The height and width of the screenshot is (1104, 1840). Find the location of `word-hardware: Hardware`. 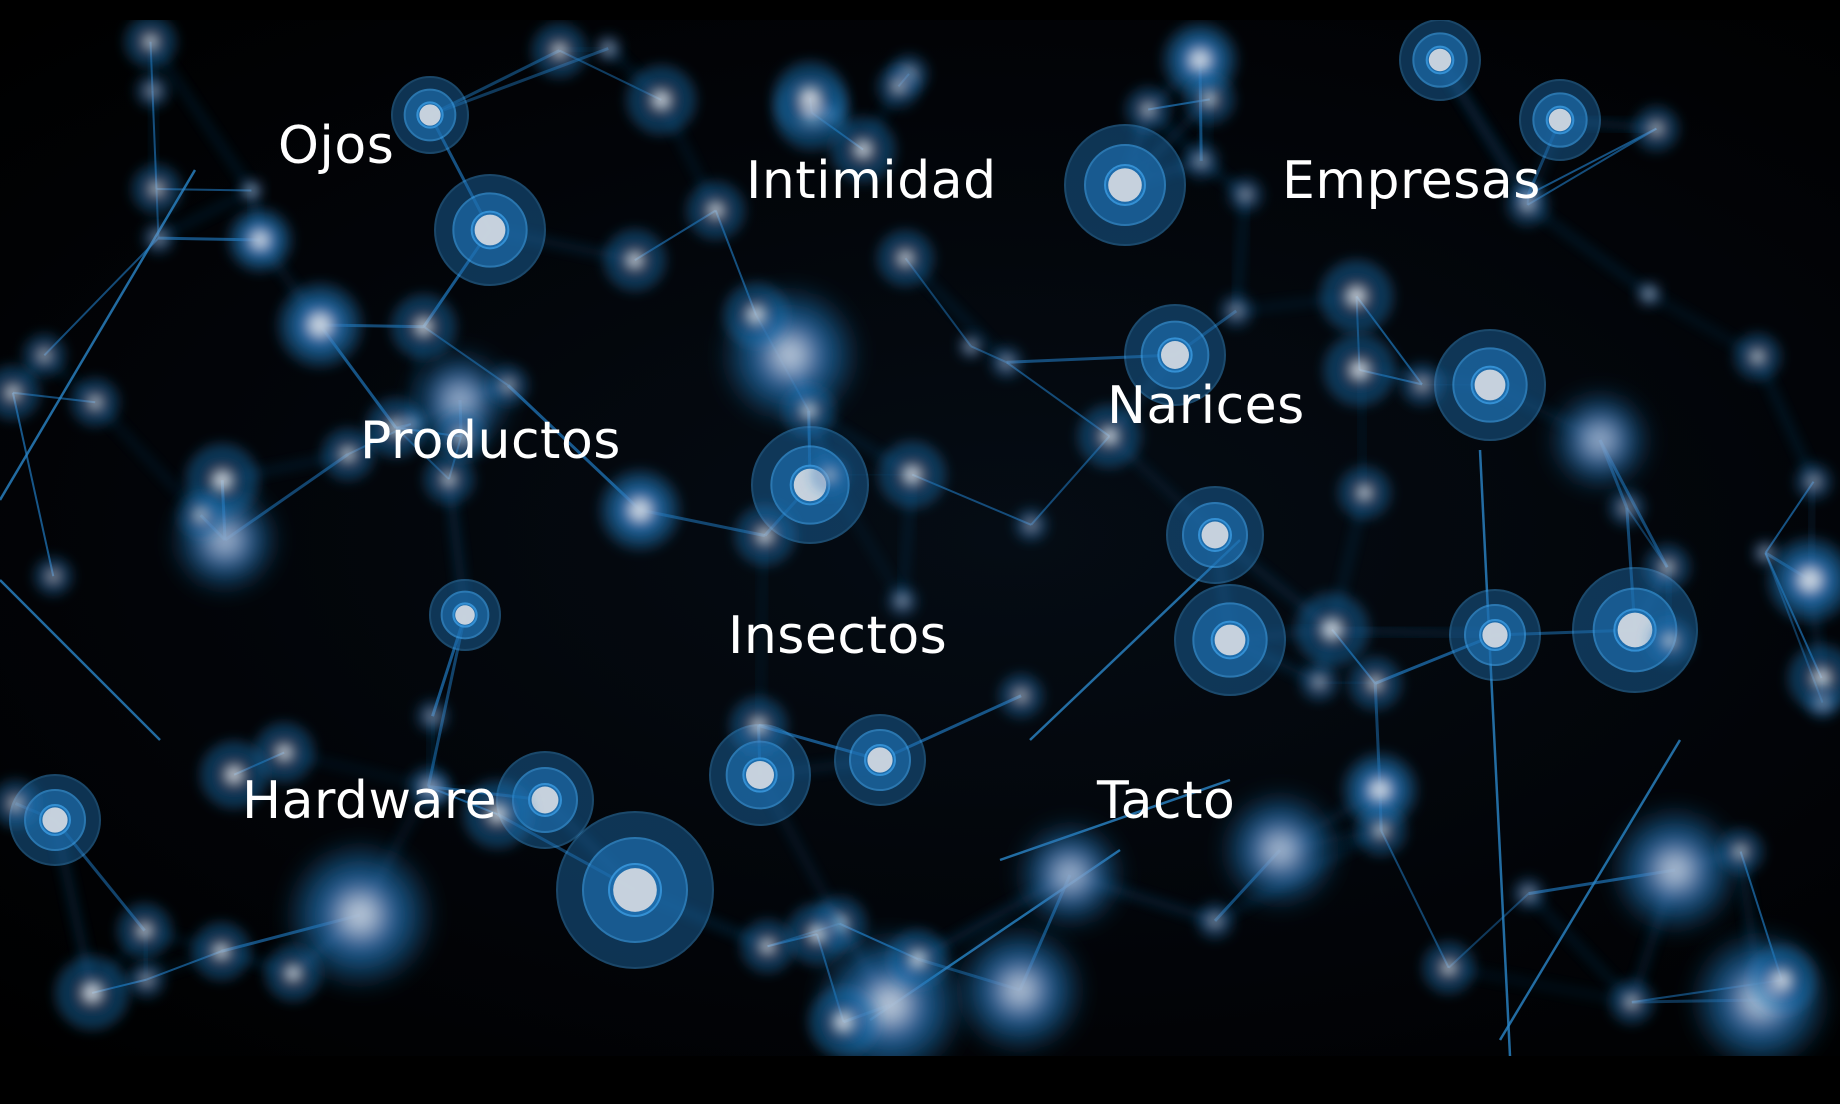

word-hardware: Hardware is located at coordinates (370, 801).